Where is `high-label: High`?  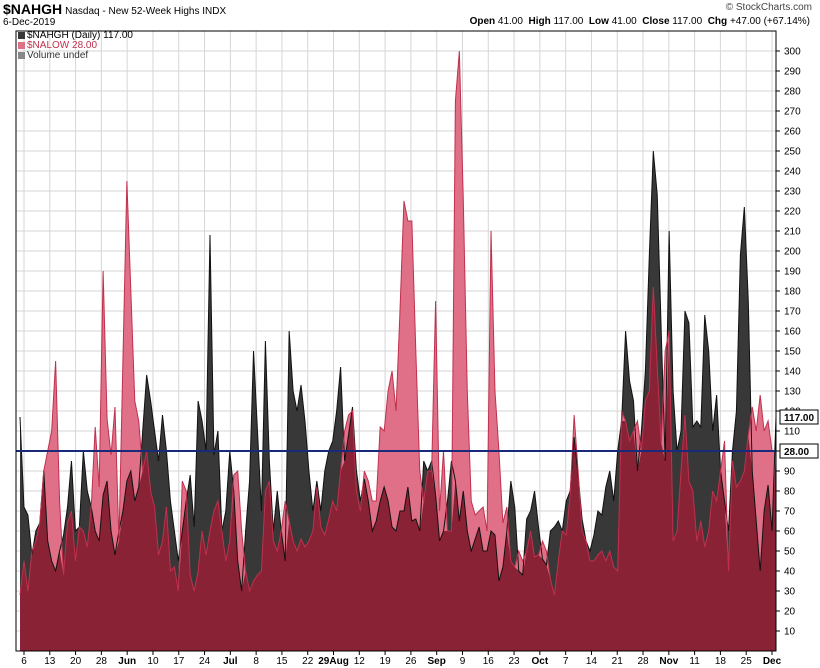
high-label: High is located at coordinates (539, 21).